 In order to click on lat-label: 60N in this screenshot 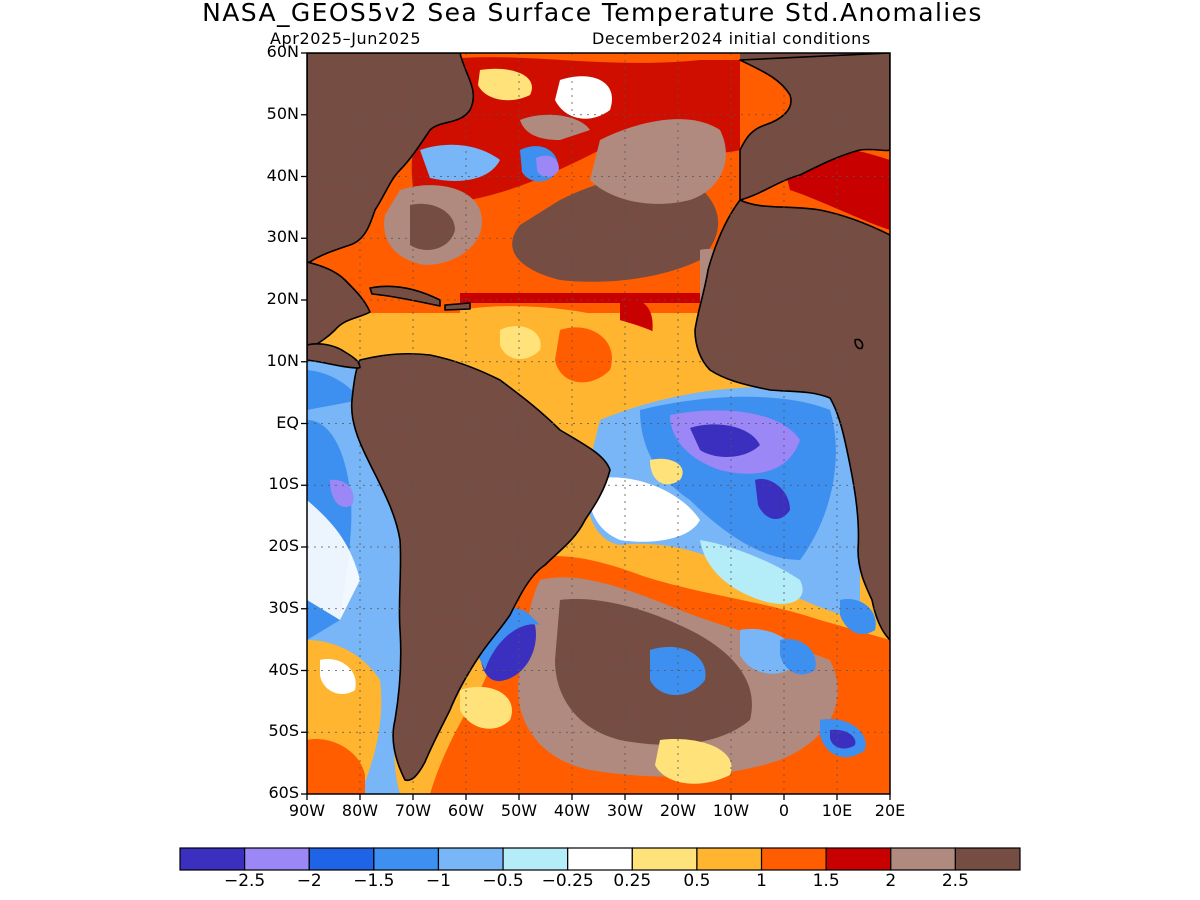, I will do `click(282, 51)`.